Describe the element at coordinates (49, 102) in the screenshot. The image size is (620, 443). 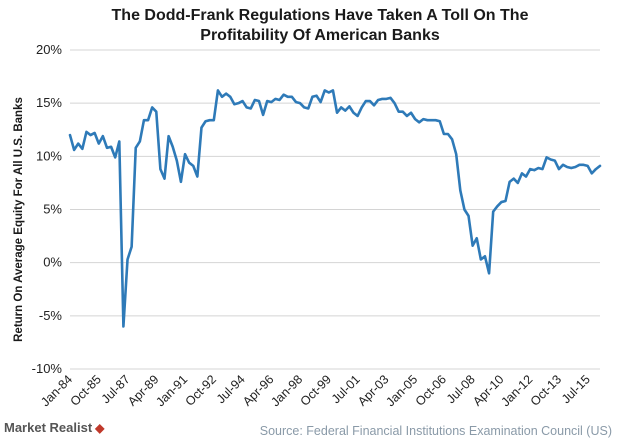
I see `y-tick-label: 15%` at that location.